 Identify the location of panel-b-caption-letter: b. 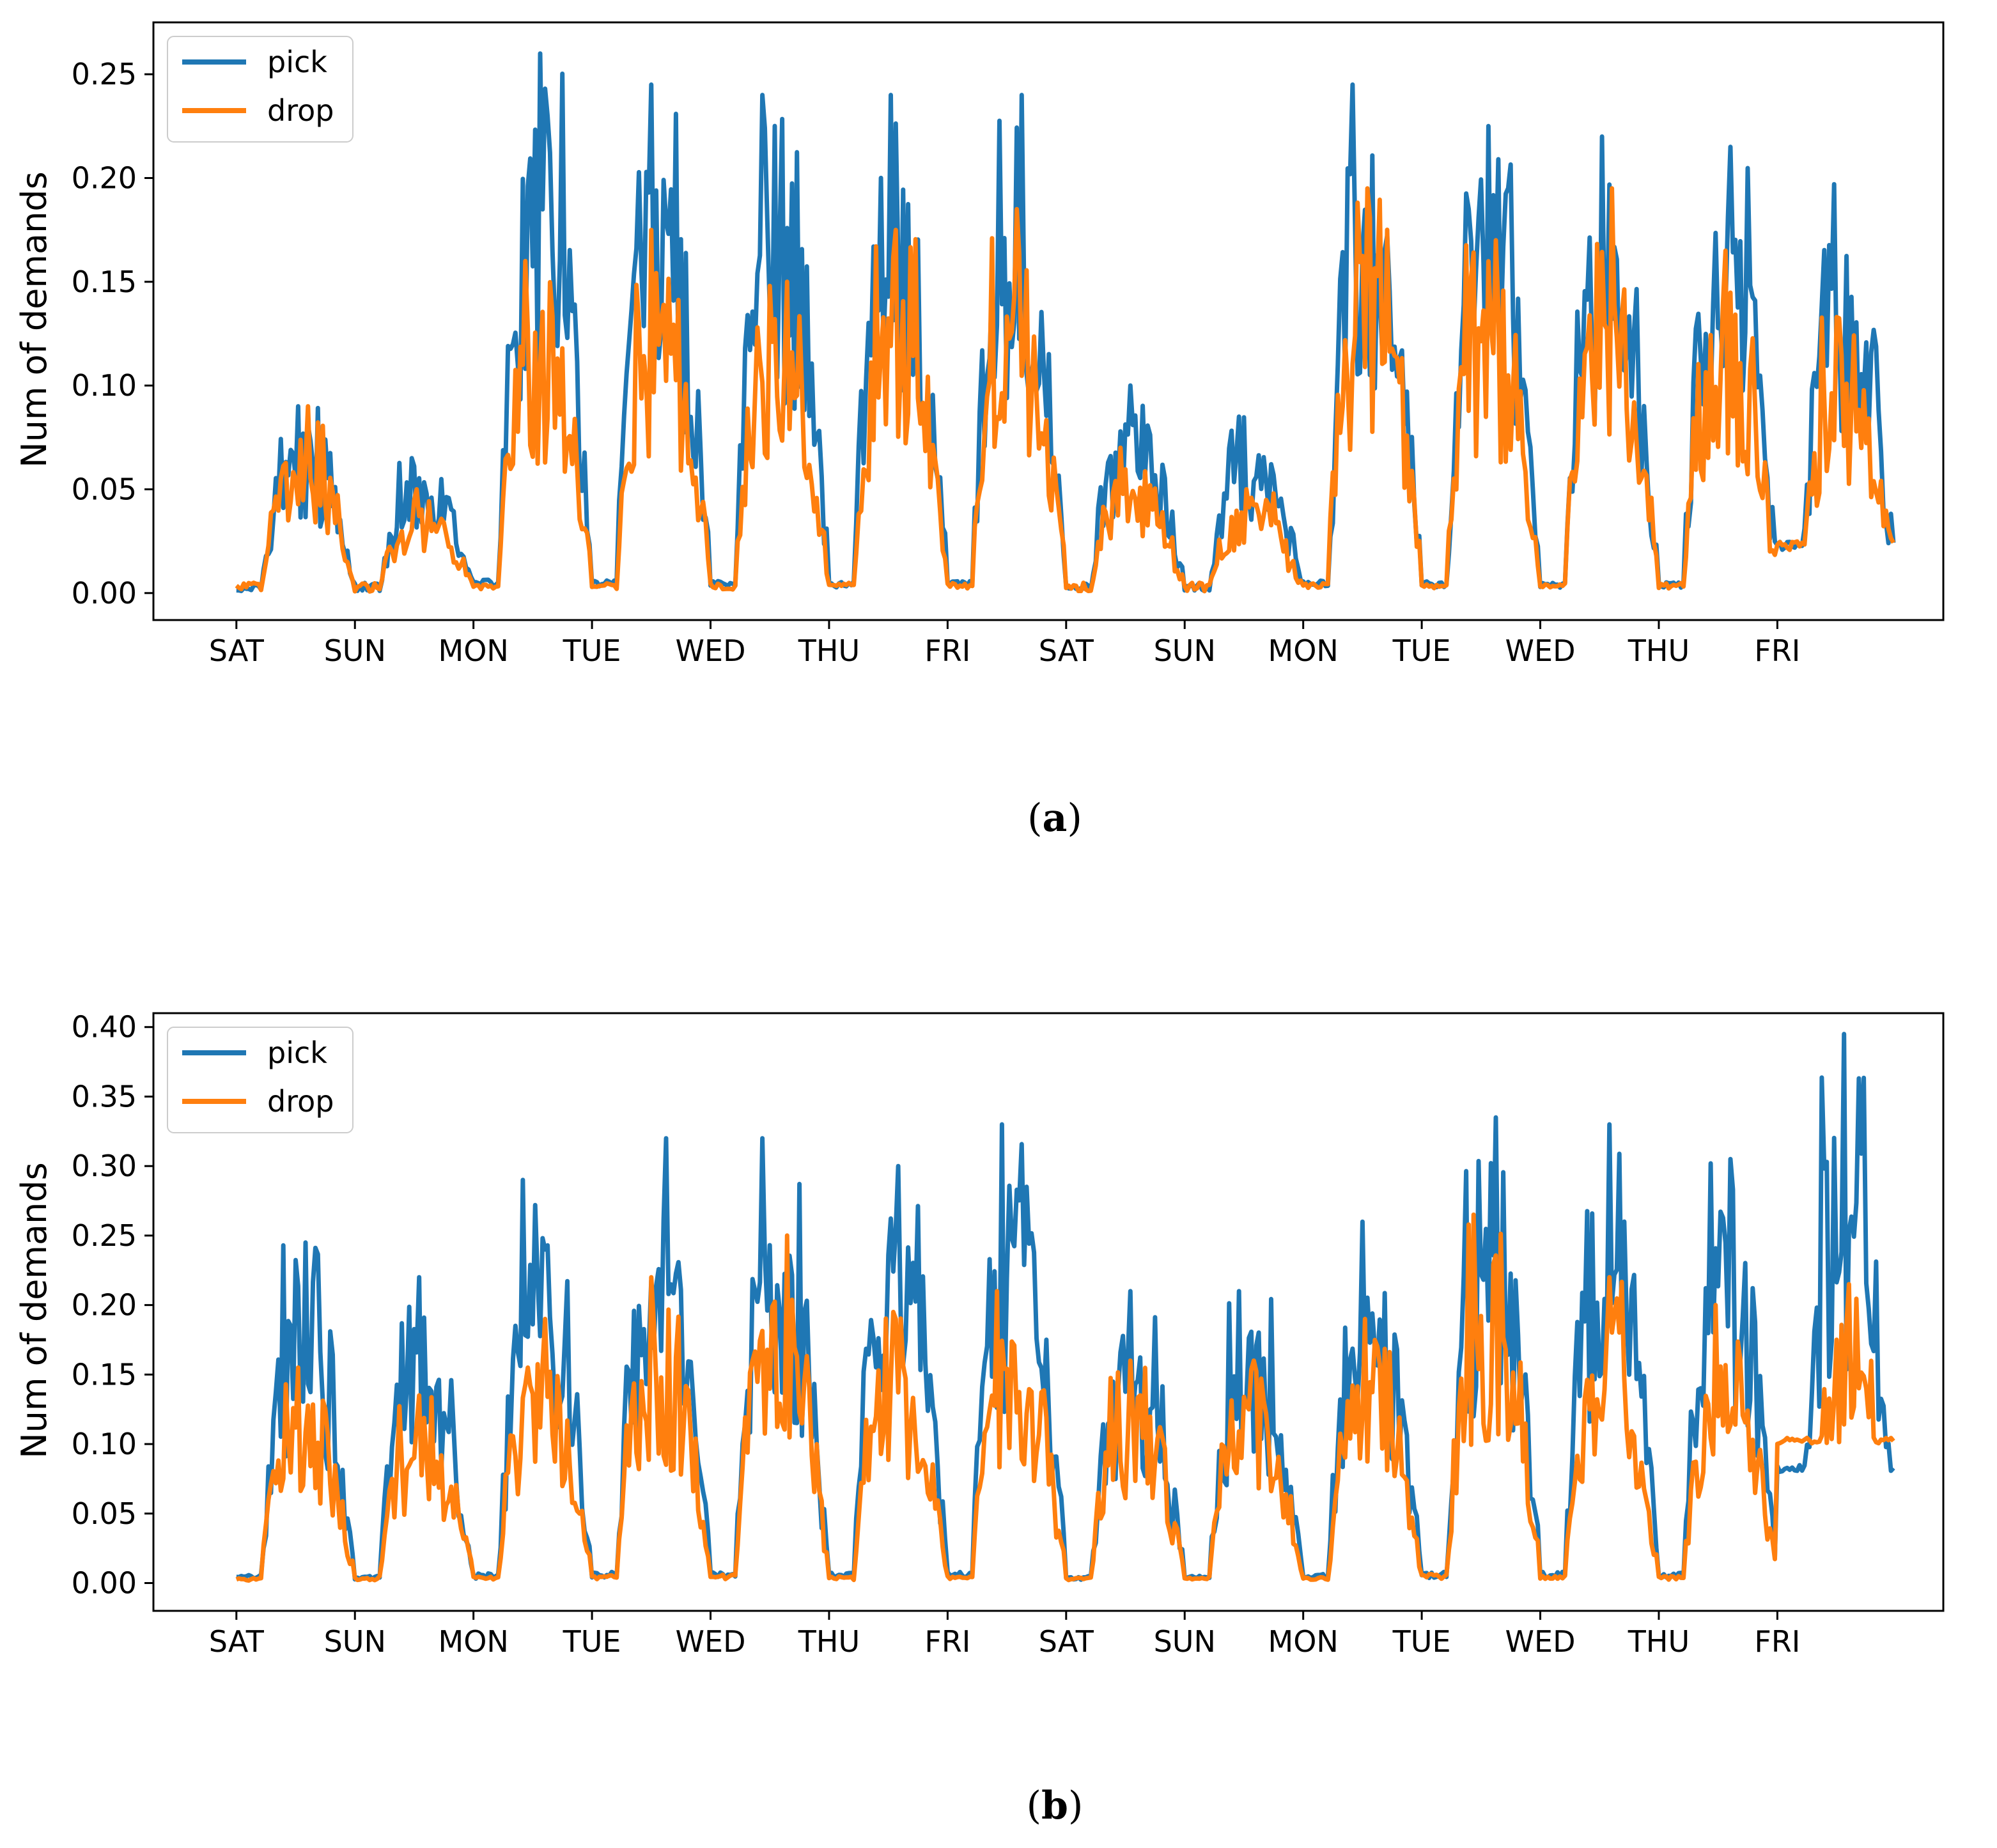
(1054, 1805).